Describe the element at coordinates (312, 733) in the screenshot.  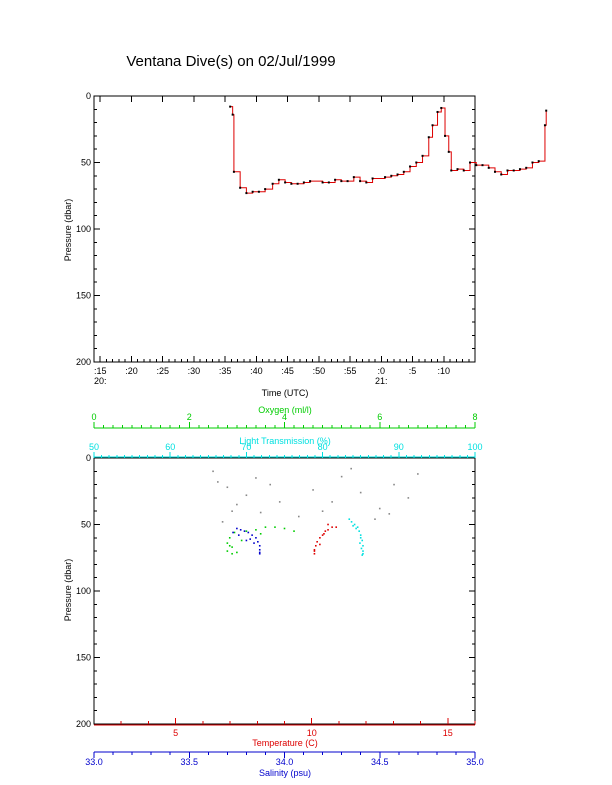
I see `temperature-tick-label: 10` at that location.